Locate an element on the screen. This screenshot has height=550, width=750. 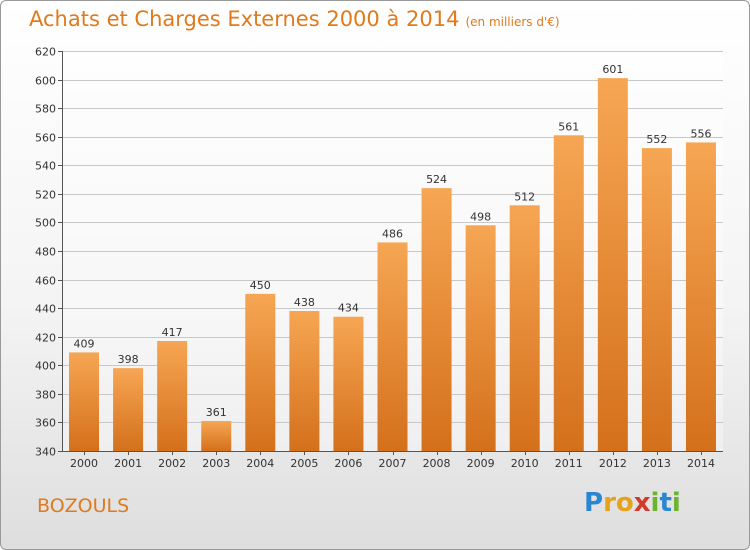
bar-value-label: 398 is located at coordinates (128, 359).